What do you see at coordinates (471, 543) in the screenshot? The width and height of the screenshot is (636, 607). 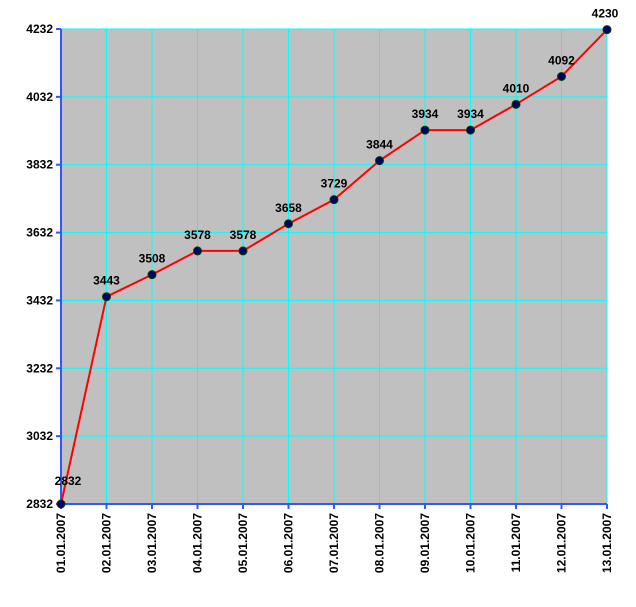 I see `x-tick-label: 10.01.2007` at bounding box center [471, 543].